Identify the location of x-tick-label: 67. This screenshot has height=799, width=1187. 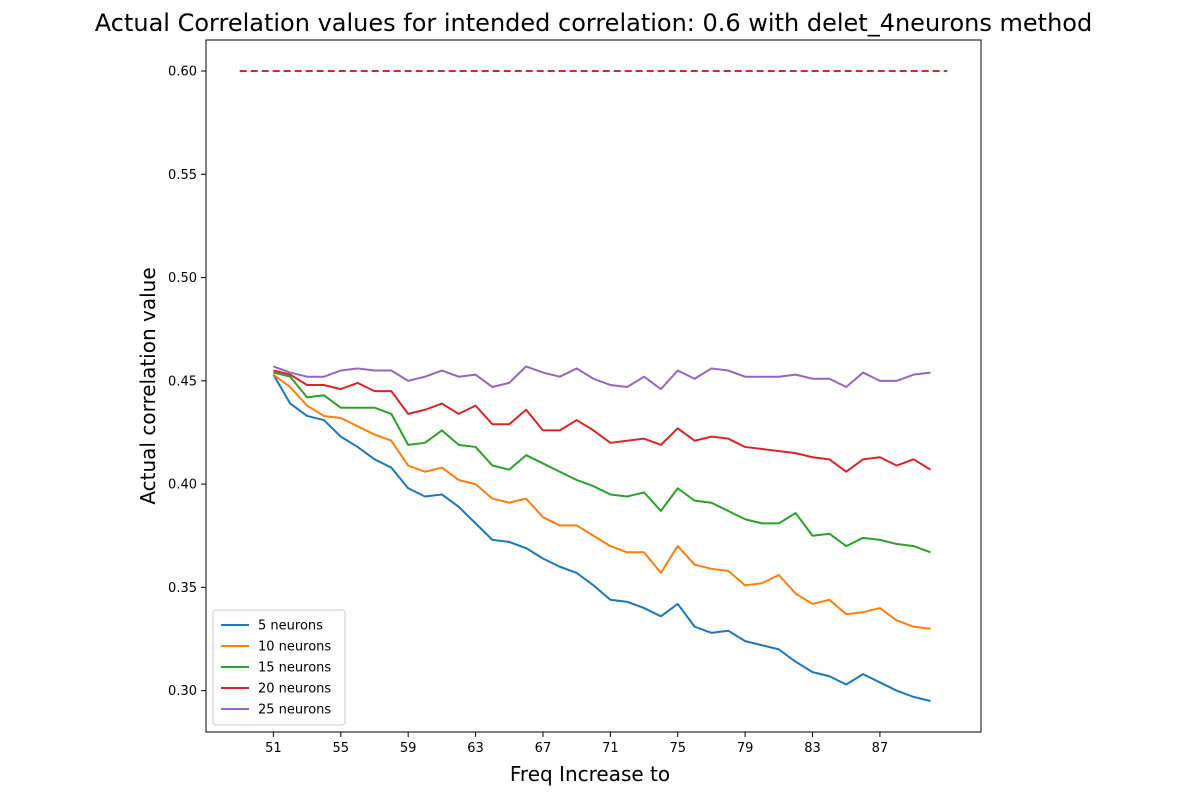
(543, 748).